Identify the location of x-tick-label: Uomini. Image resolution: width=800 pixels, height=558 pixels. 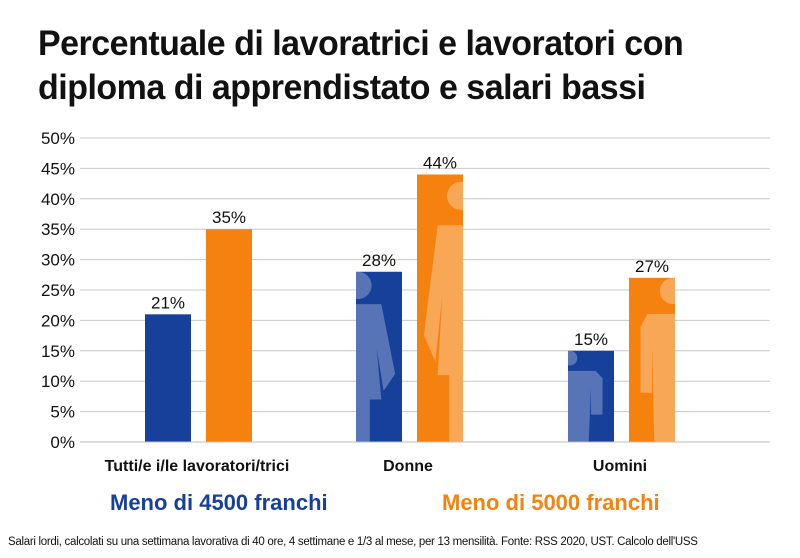
(620, 466).